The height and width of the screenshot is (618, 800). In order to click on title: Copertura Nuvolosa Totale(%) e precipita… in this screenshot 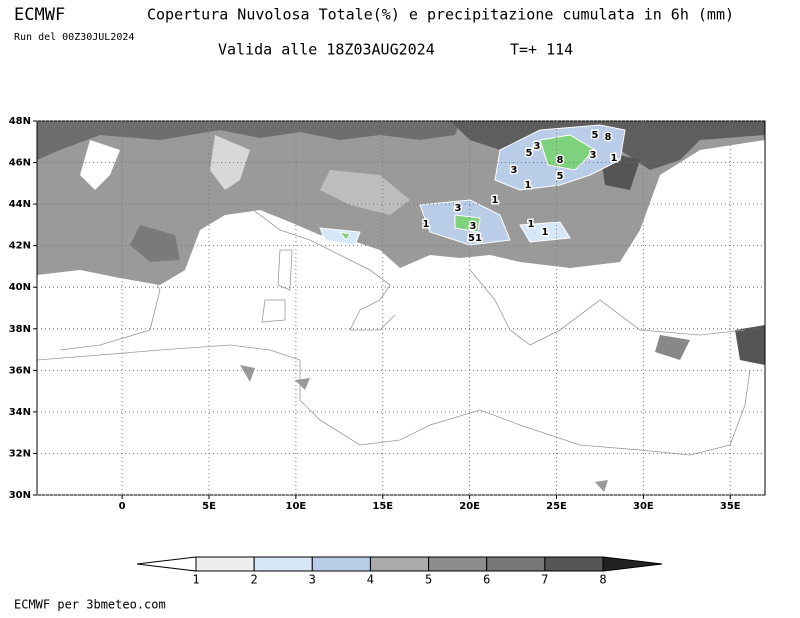, I will do `click(440, 15)`.